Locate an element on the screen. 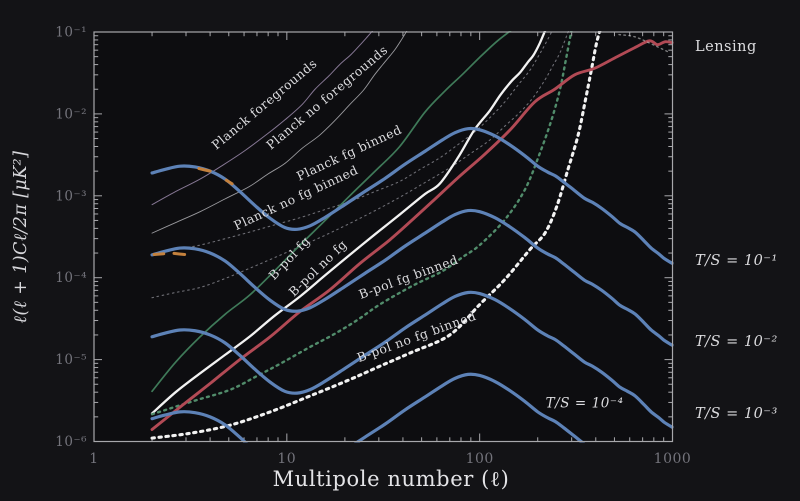 The height and width of the screenshot is (501, 800). y-tick-label-1e-3: 10⁻³ is located at coordinates (71, 196).